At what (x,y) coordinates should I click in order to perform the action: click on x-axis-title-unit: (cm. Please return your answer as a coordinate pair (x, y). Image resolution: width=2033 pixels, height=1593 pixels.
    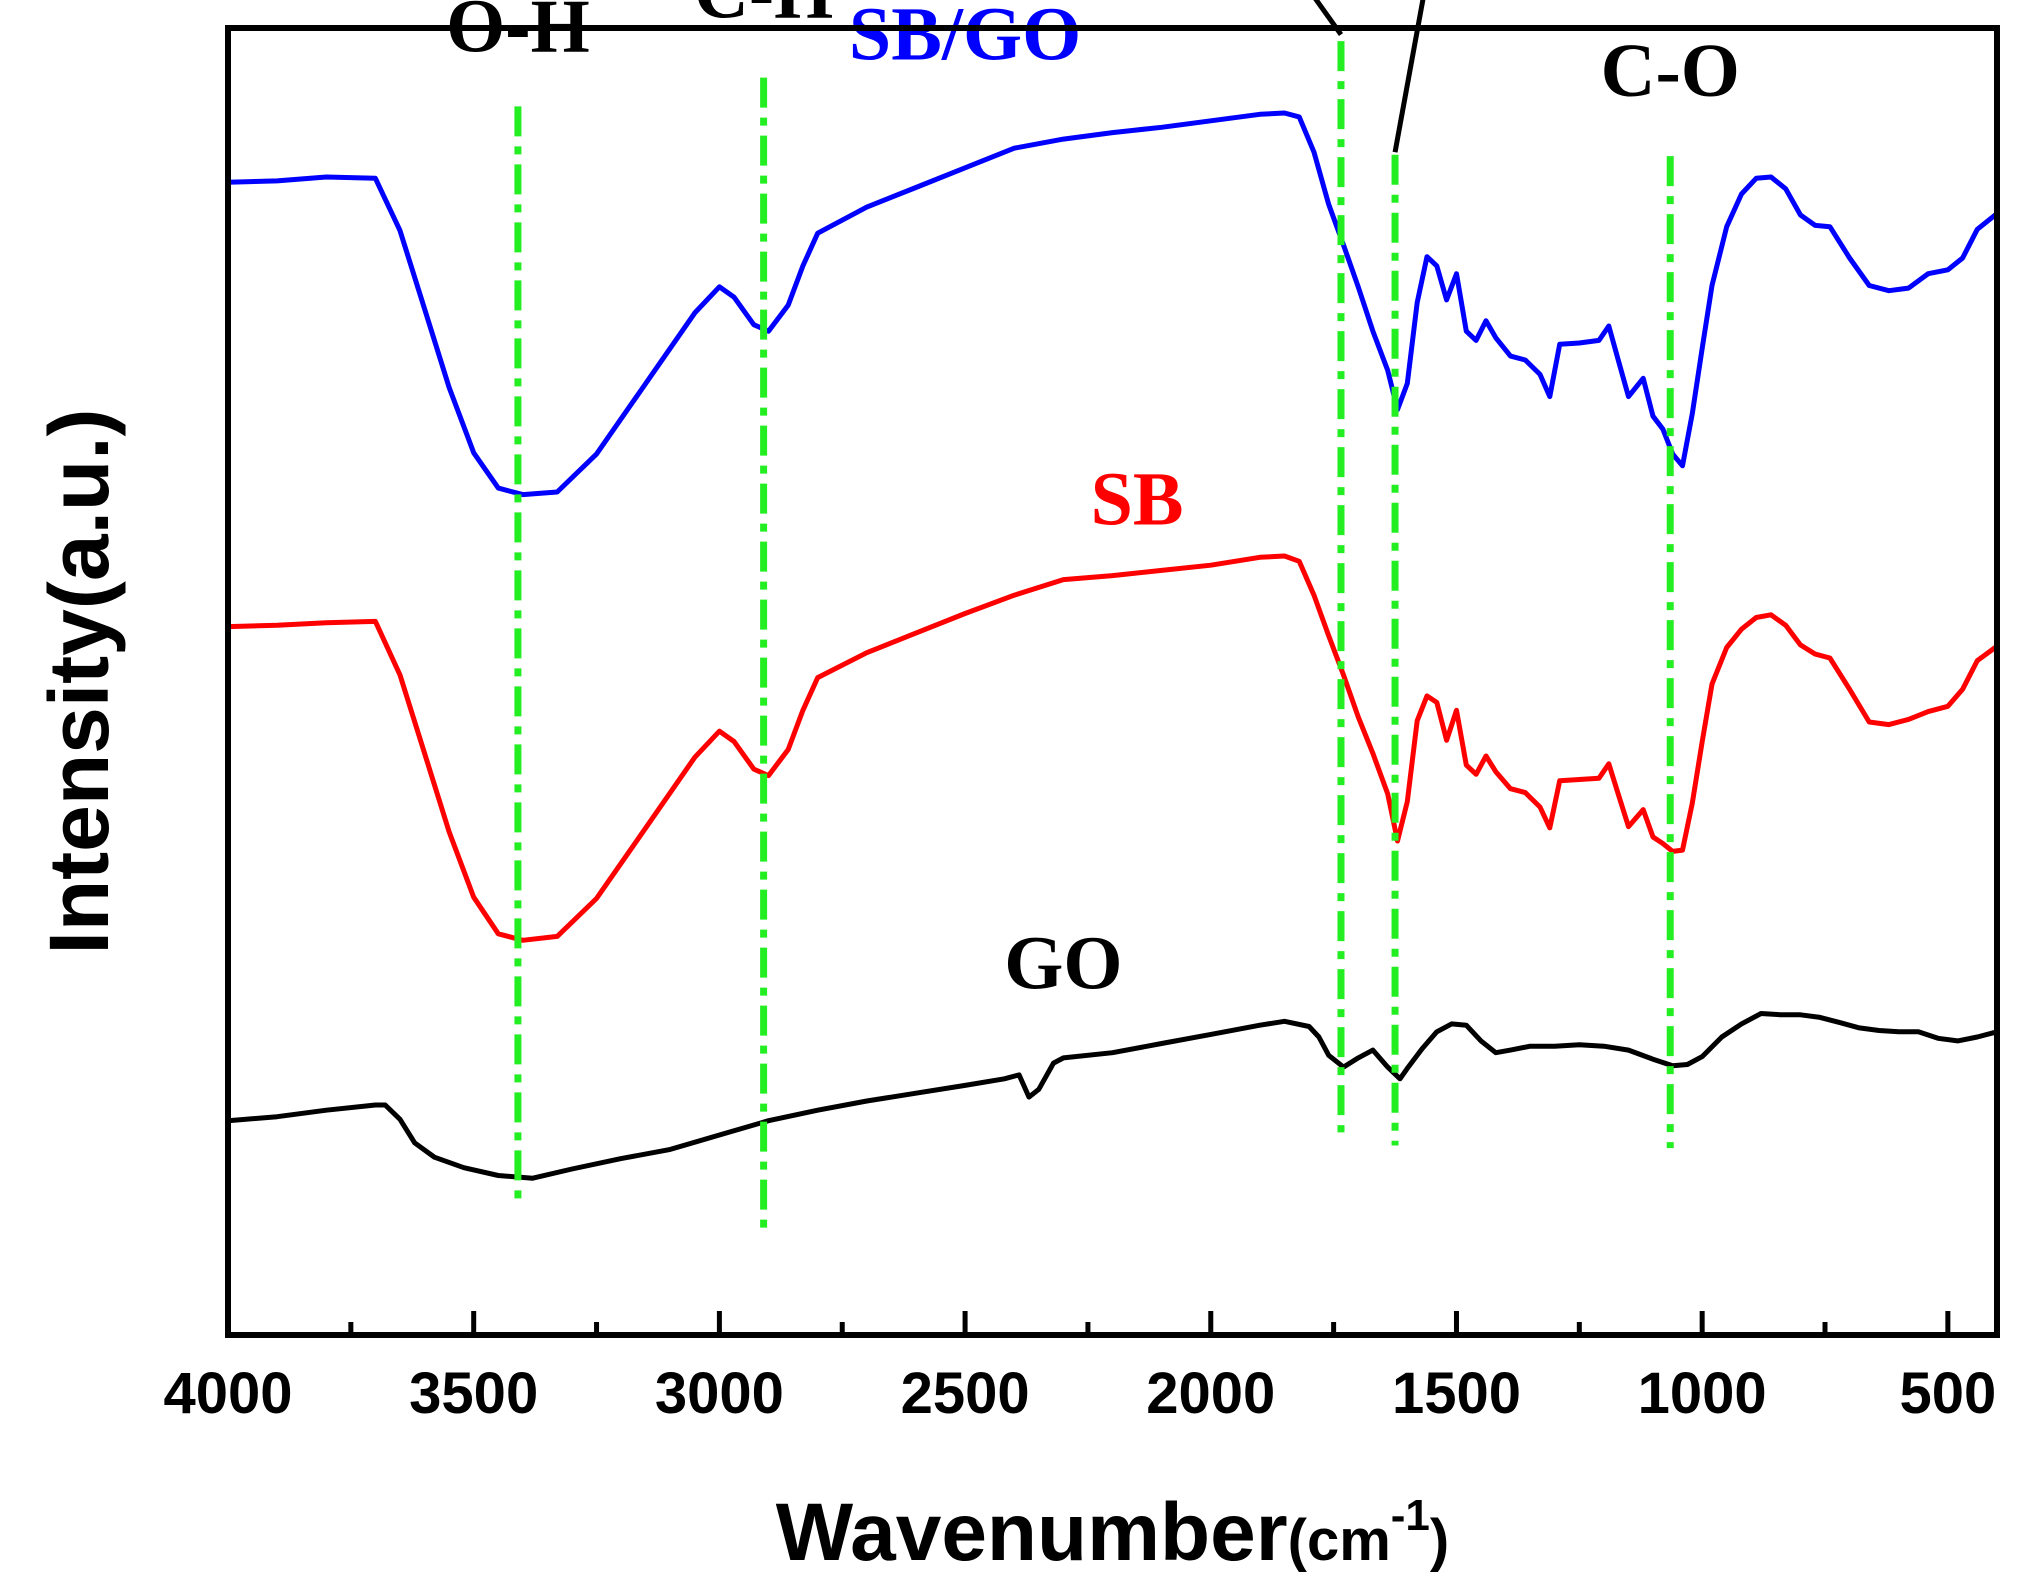
    Looking at the image, I should click on (1339, 1540).